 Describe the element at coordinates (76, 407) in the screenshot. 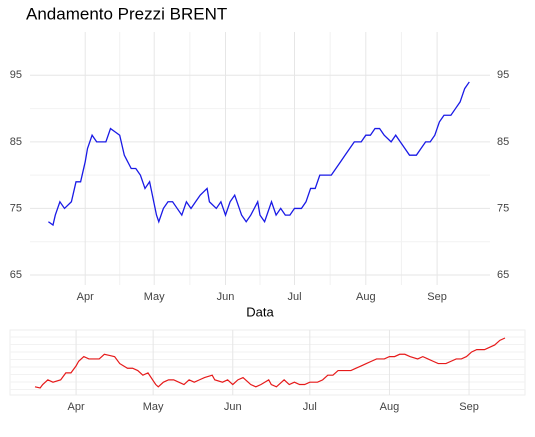

I see `navigator-tick-label: Apr` at that location.